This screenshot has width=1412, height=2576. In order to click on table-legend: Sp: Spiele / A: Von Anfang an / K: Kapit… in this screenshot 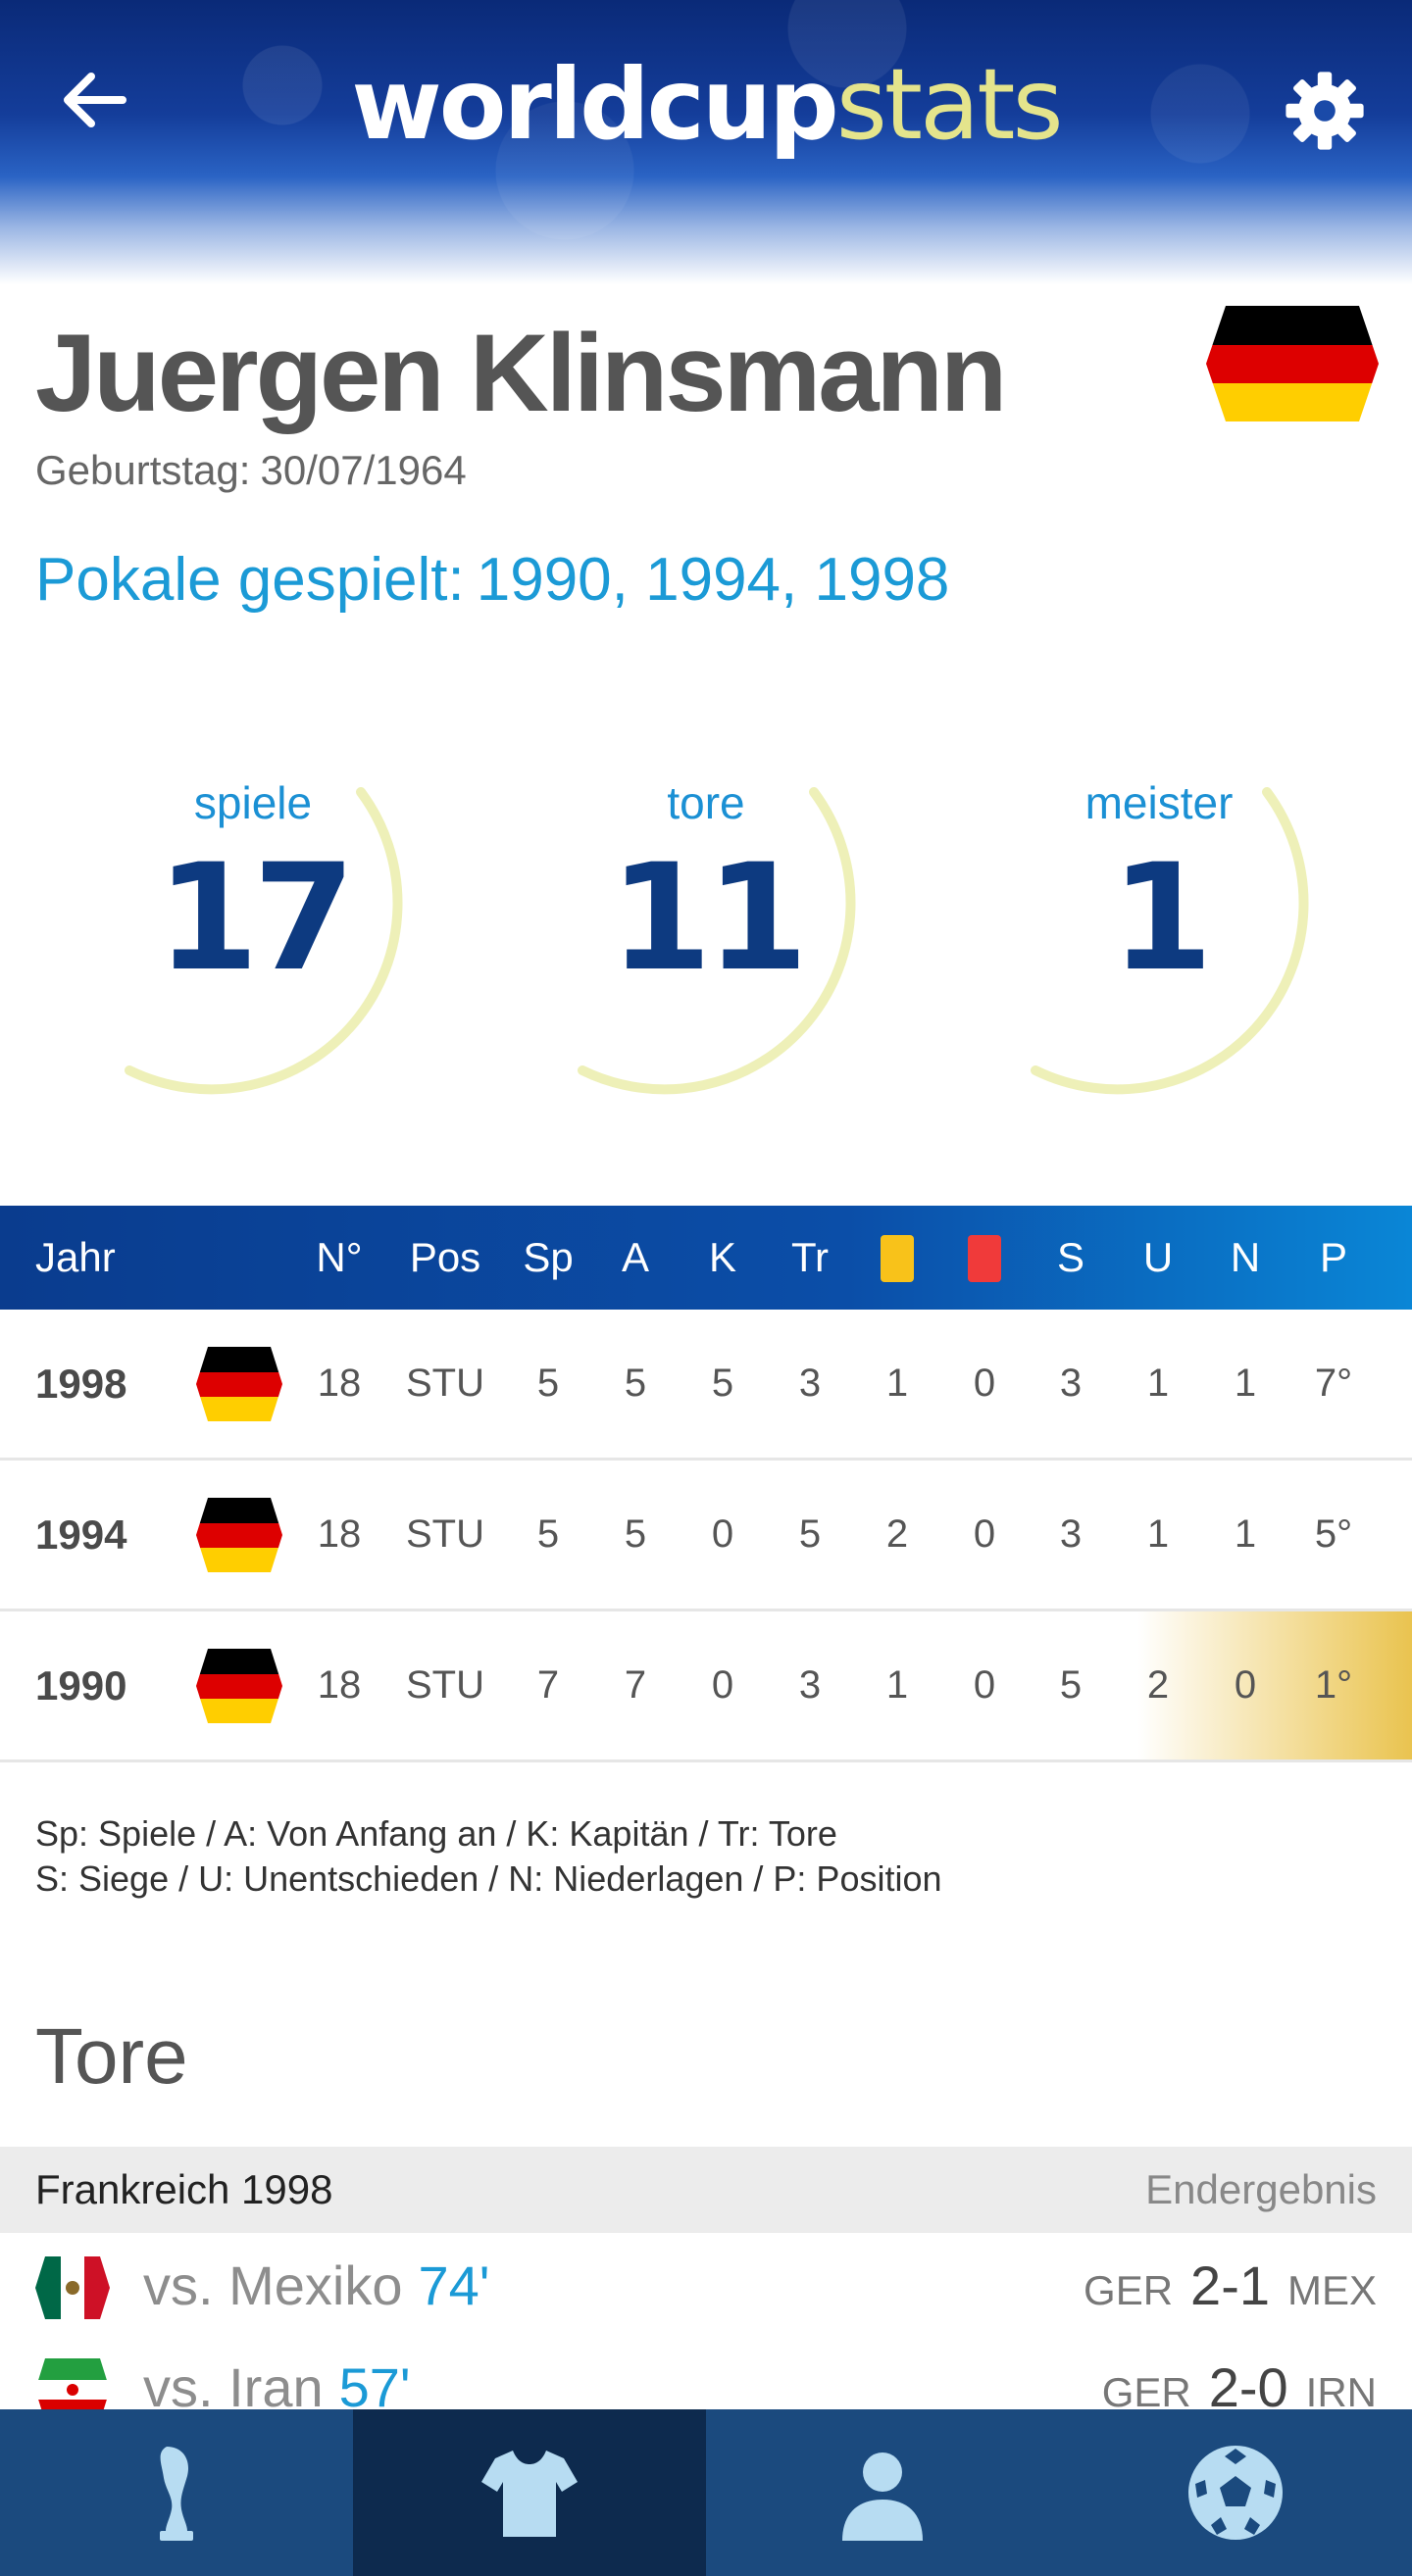, I will do `click(488, 1856)`.